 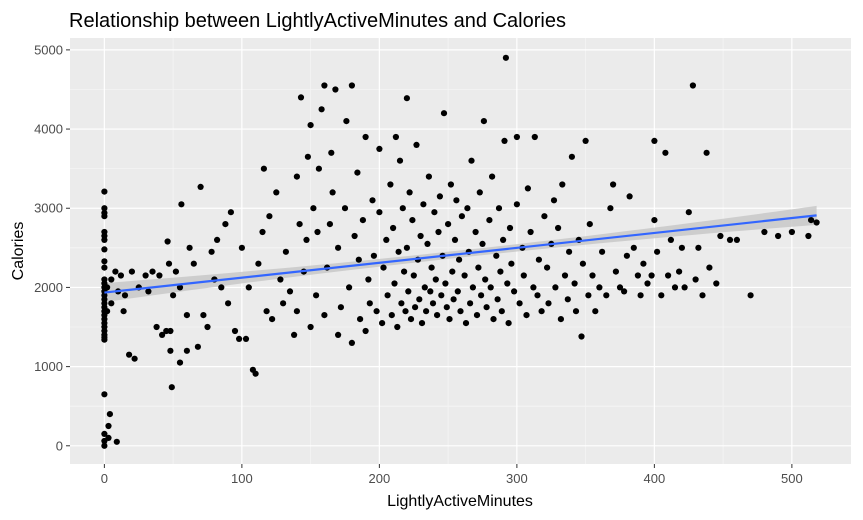 I want to click on x-tick-label: 300, so click(x=517, y=478).